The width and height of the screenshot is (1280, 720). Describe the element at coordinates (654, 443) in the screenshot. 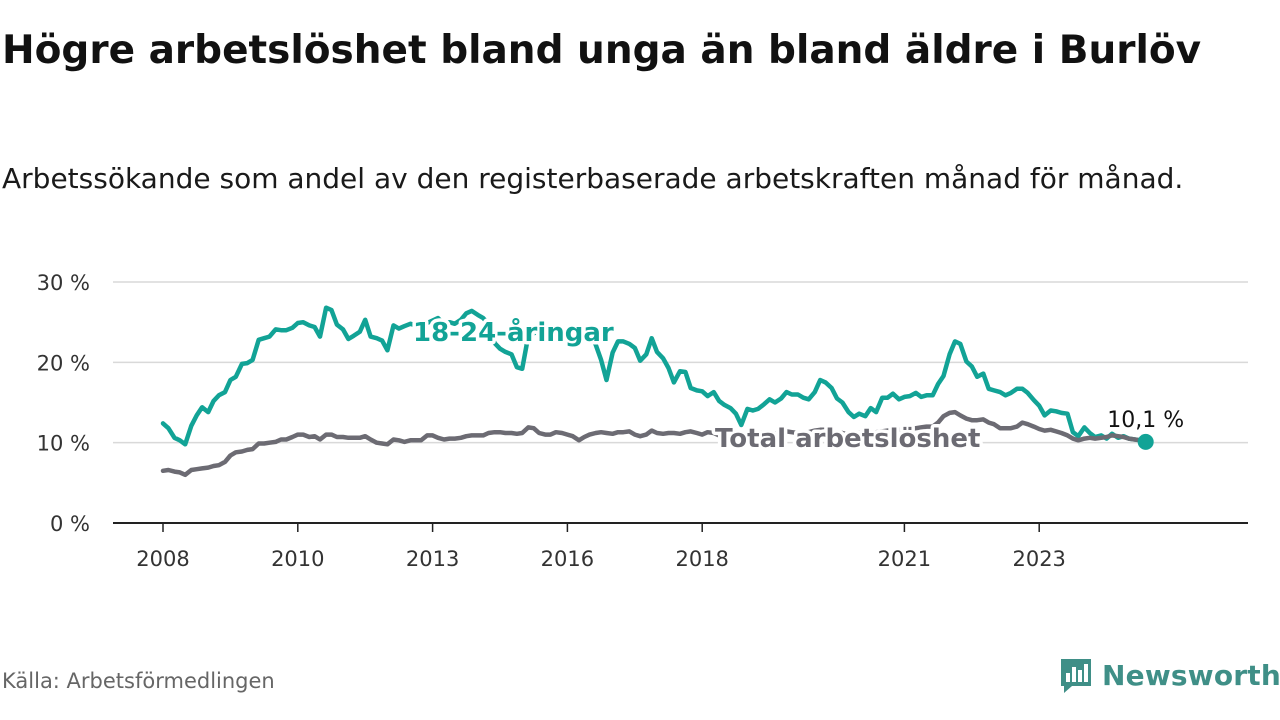

I see `series-line-total` at that location.